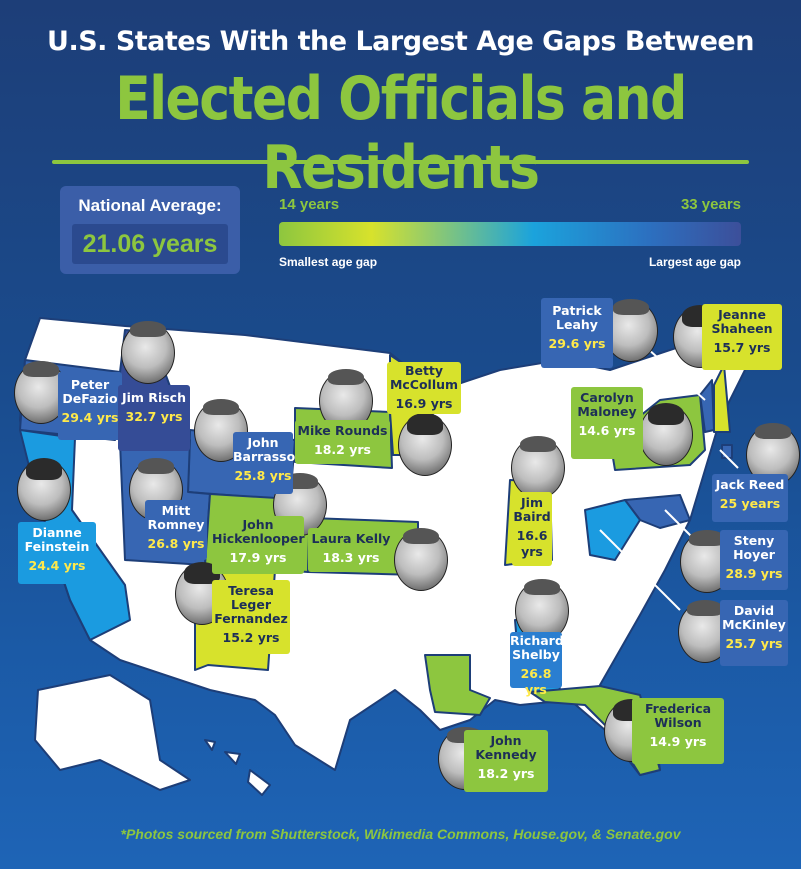 The image size is (801, 869). What do you see at coordinates (309, 204) in the screenshot?
I see `legend-min-label: 14 years` at bounding box center [309, 204].